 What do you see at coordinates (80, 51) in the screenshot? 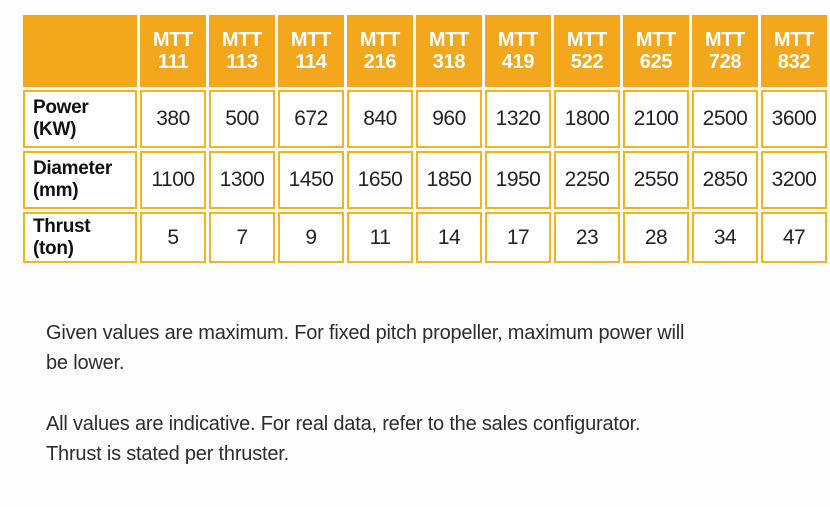
I see `corner-cell` at bounding box center [80, 51].